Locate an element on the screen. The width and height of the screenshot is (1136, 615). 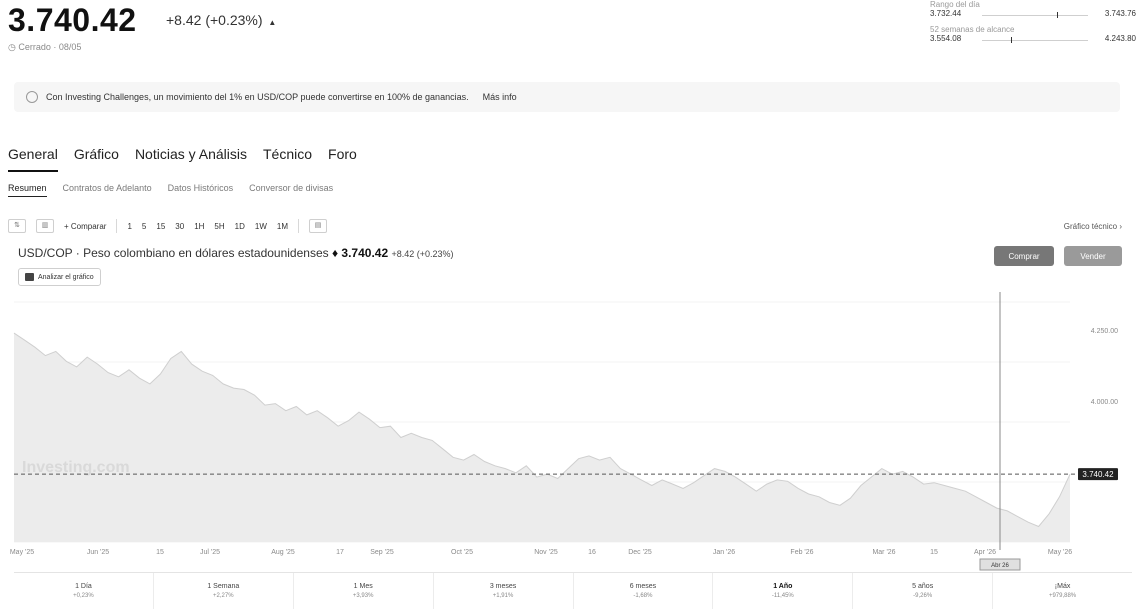
clock-icon: ◷ is located at coordinates (12, 47).